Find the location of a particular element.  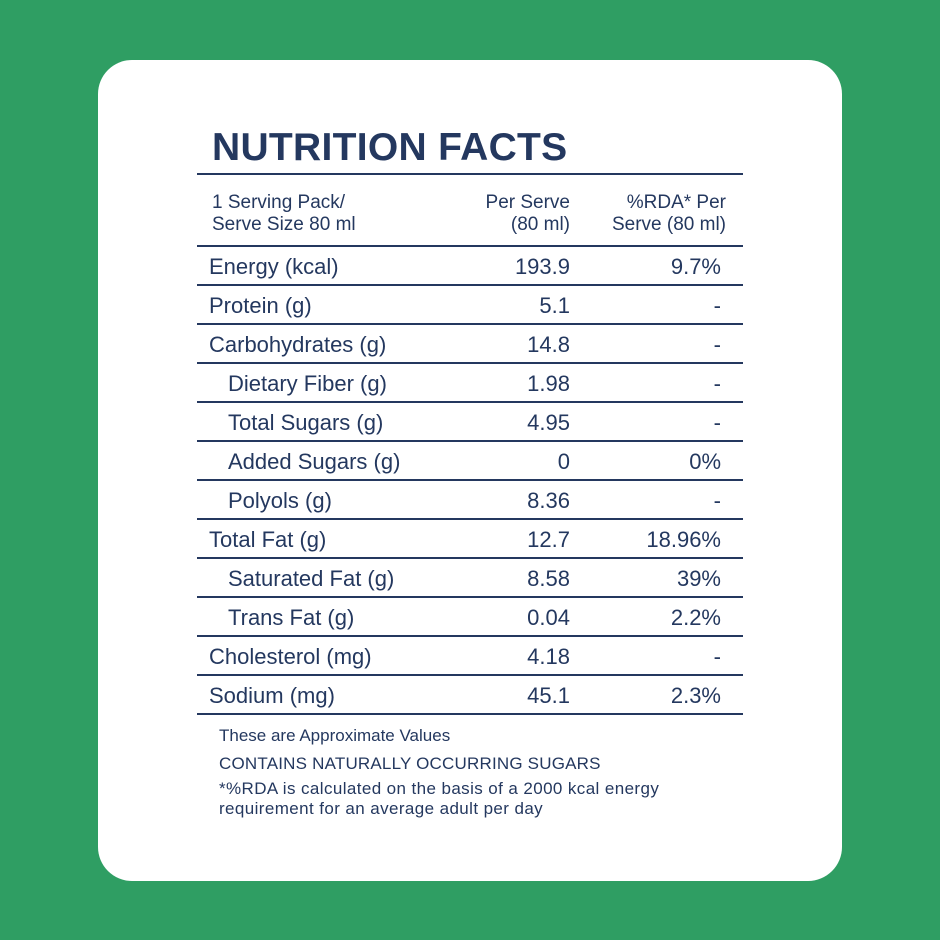

nutrient-rda: 18.96% is located at coordinates (683, 539).